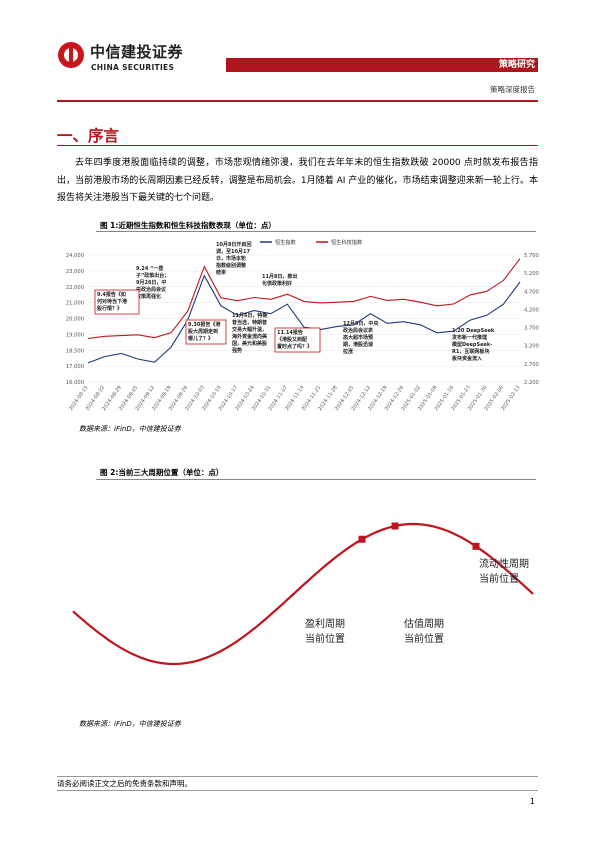 This screenshot has height=842, width=595. Describe the element at coordinates (297, 776) in the screenshot. I see `footer-divider` at that location.